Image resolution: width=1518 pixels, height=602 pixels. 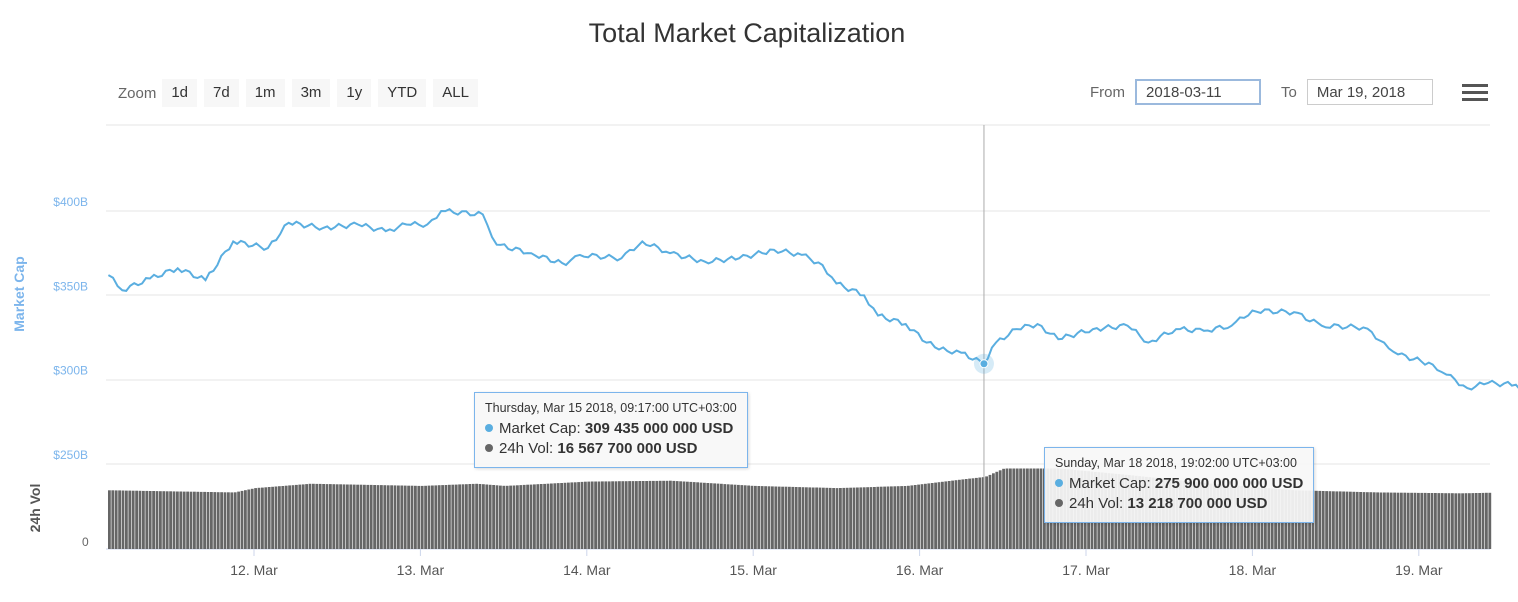 I want to click on y-tick-label: $350B, so click(x=70, y=286).